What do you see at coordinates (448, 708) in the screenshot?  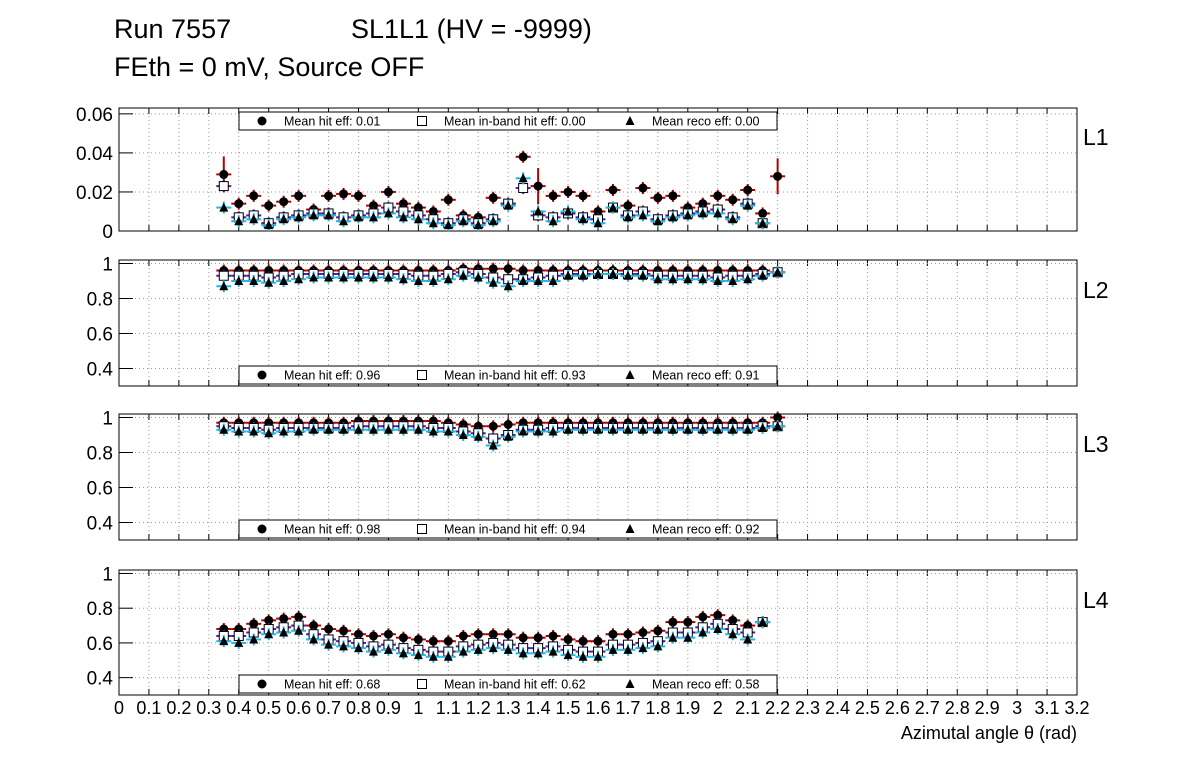 I see `x-tick-label: 1.1` at bounding box center [448, 708].